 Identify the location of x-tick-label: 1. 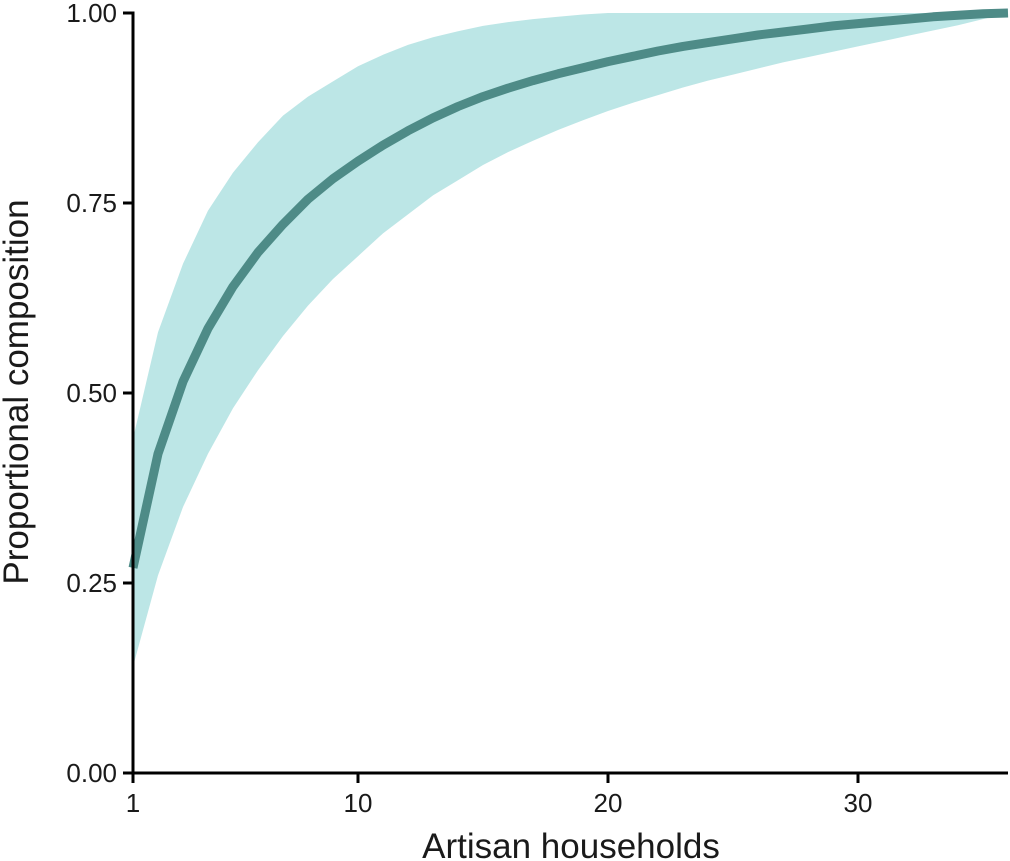
(133, 803).